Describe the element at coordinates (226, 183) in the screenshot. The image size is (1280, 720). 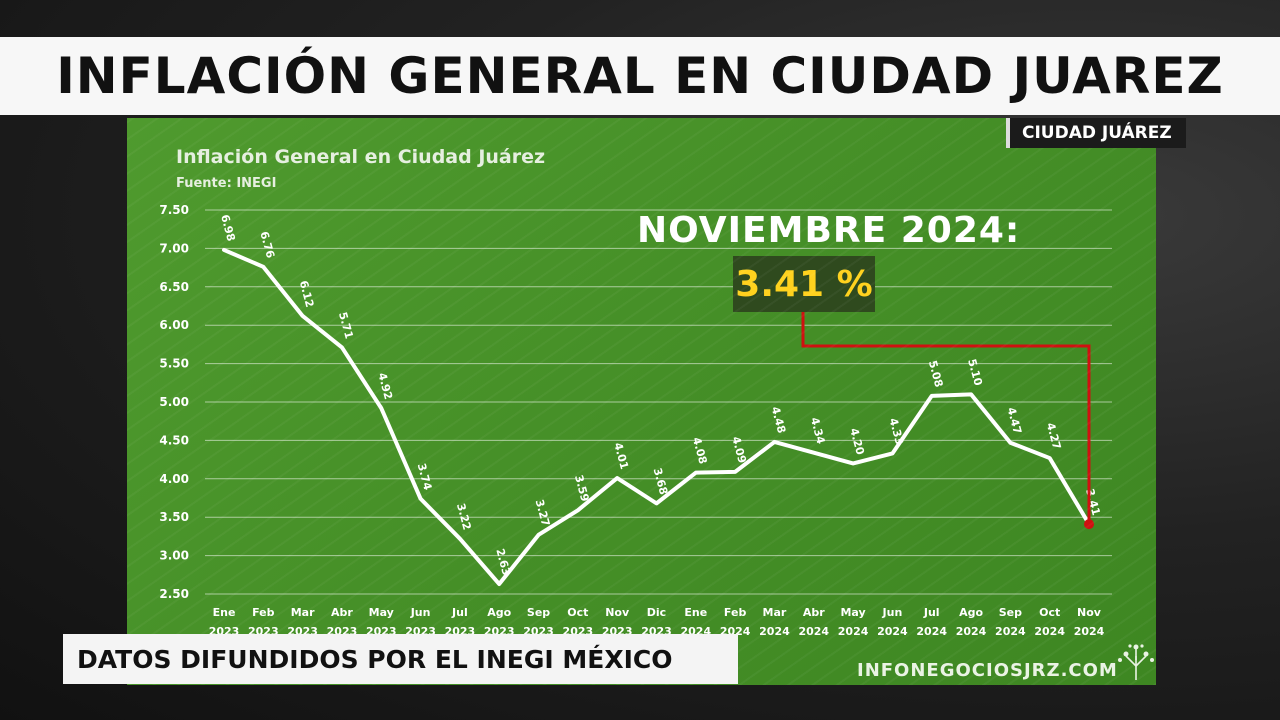
I see `chart-subtitle: Fuente: INEGI` at that location.